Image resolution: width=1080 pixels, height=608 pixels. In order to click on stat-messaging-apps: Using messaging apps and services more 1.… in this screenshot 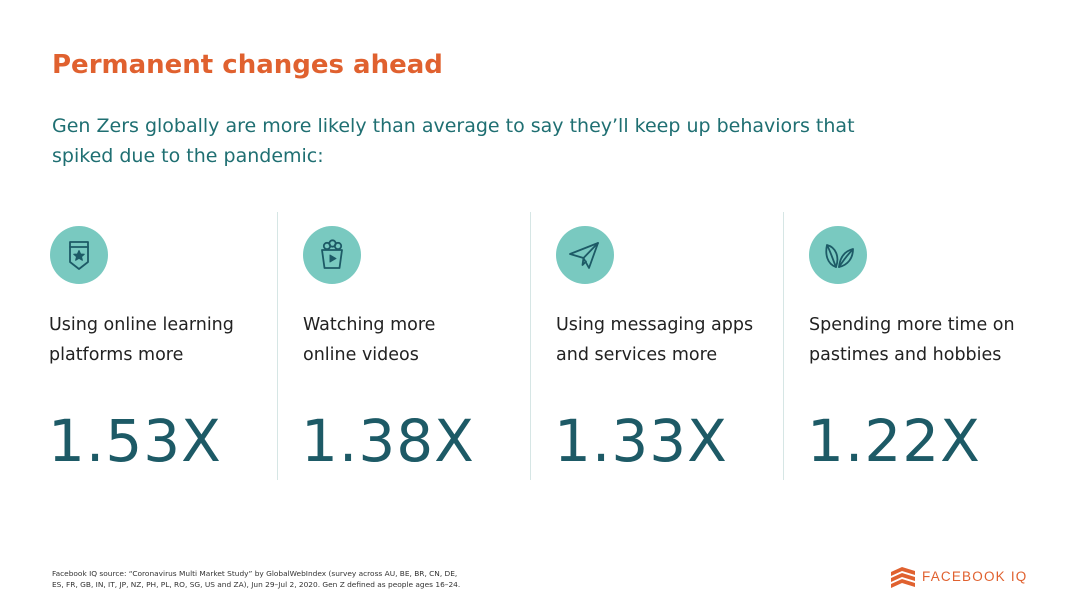, I will do `click(656, 346)`.